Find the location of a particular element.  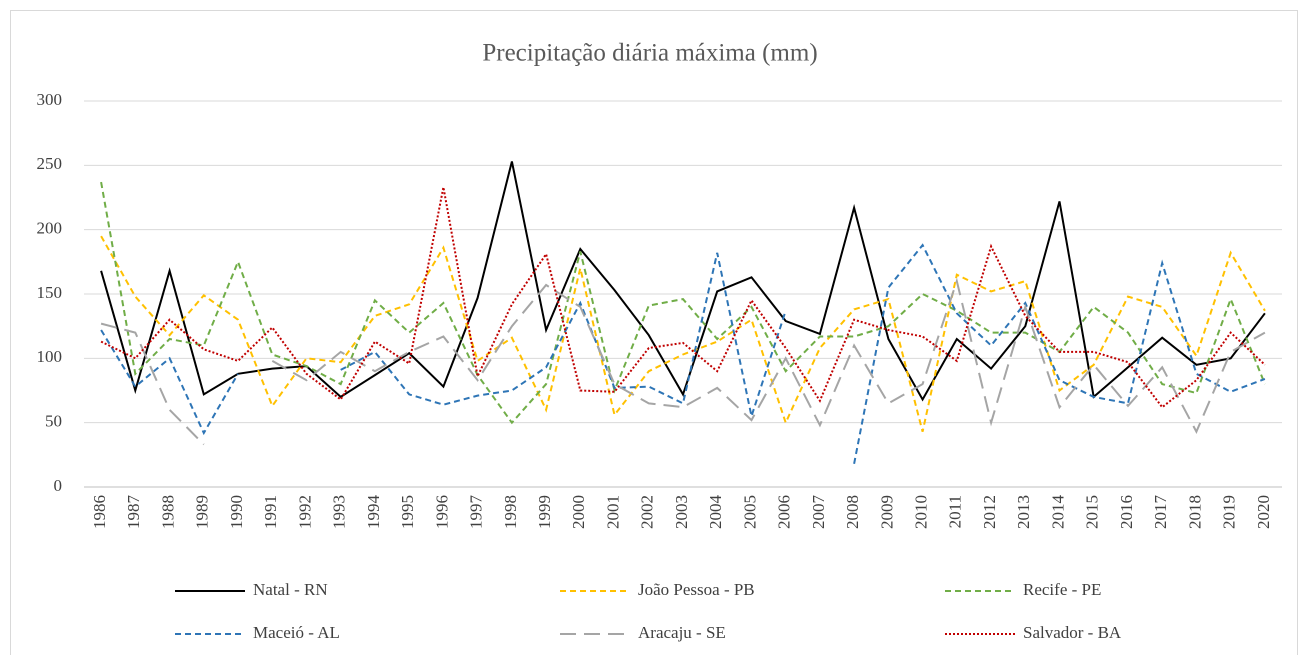

x-tick-label: 2004 is located at coordinates (715, 512).